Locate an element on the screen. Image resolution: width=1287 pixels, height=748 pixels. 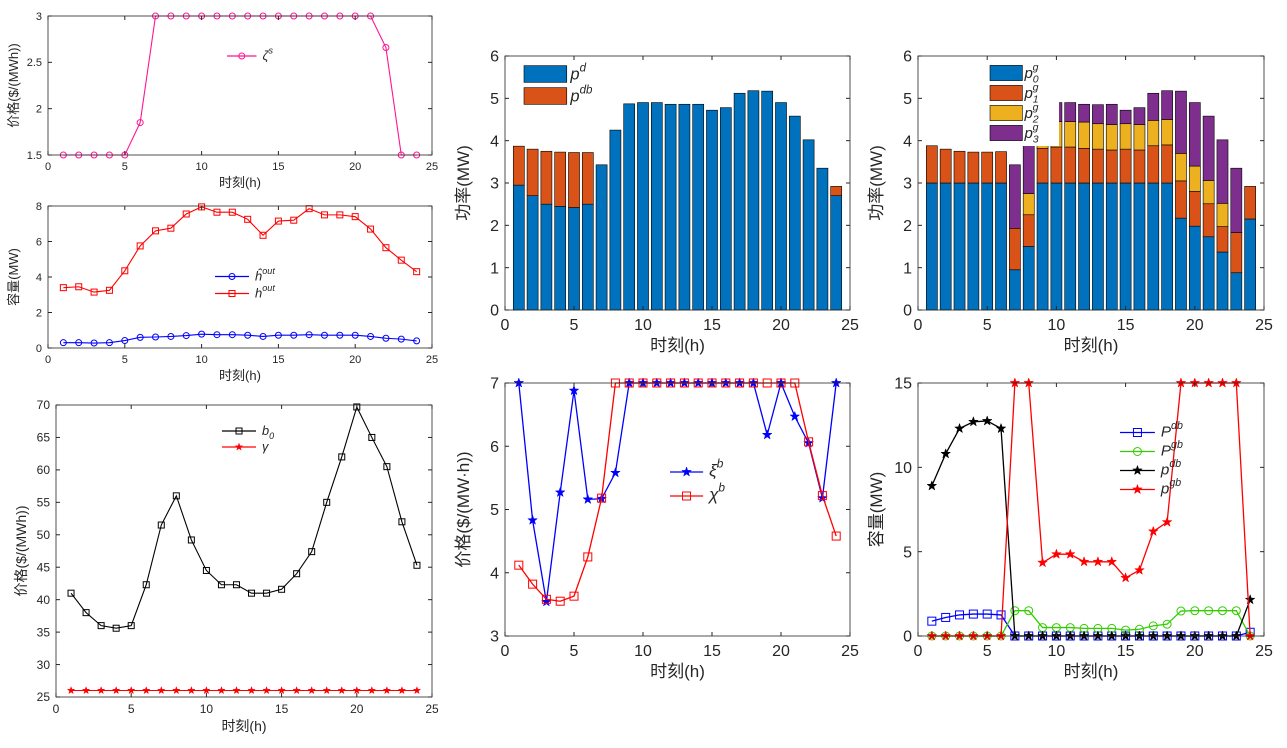
bar-power-pg-s1-x19 is located at coordinates (1181, 199).